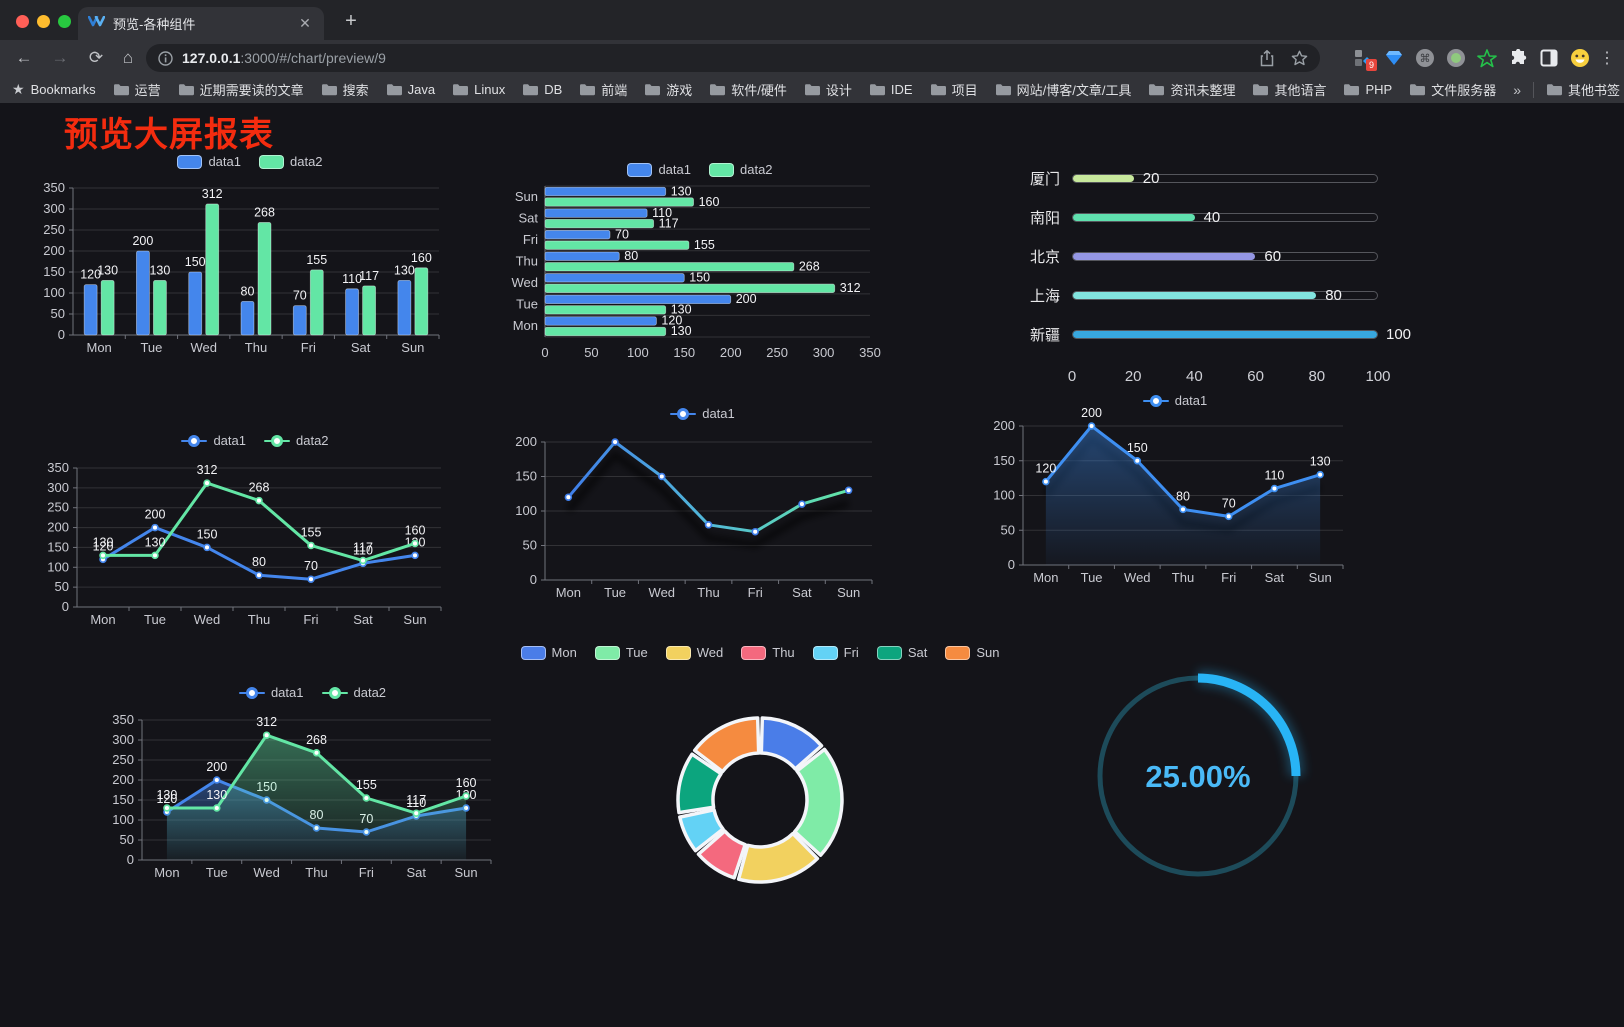  Describe the element at coordinates (768, 652) in the screenshot. I see `legend-item: Thu` at that location.